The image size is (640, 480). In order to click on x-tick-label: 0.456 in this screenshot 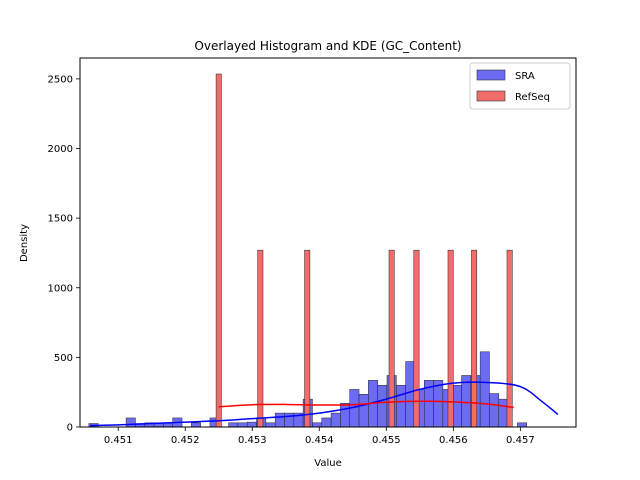, I will do `click(453, 440)`.